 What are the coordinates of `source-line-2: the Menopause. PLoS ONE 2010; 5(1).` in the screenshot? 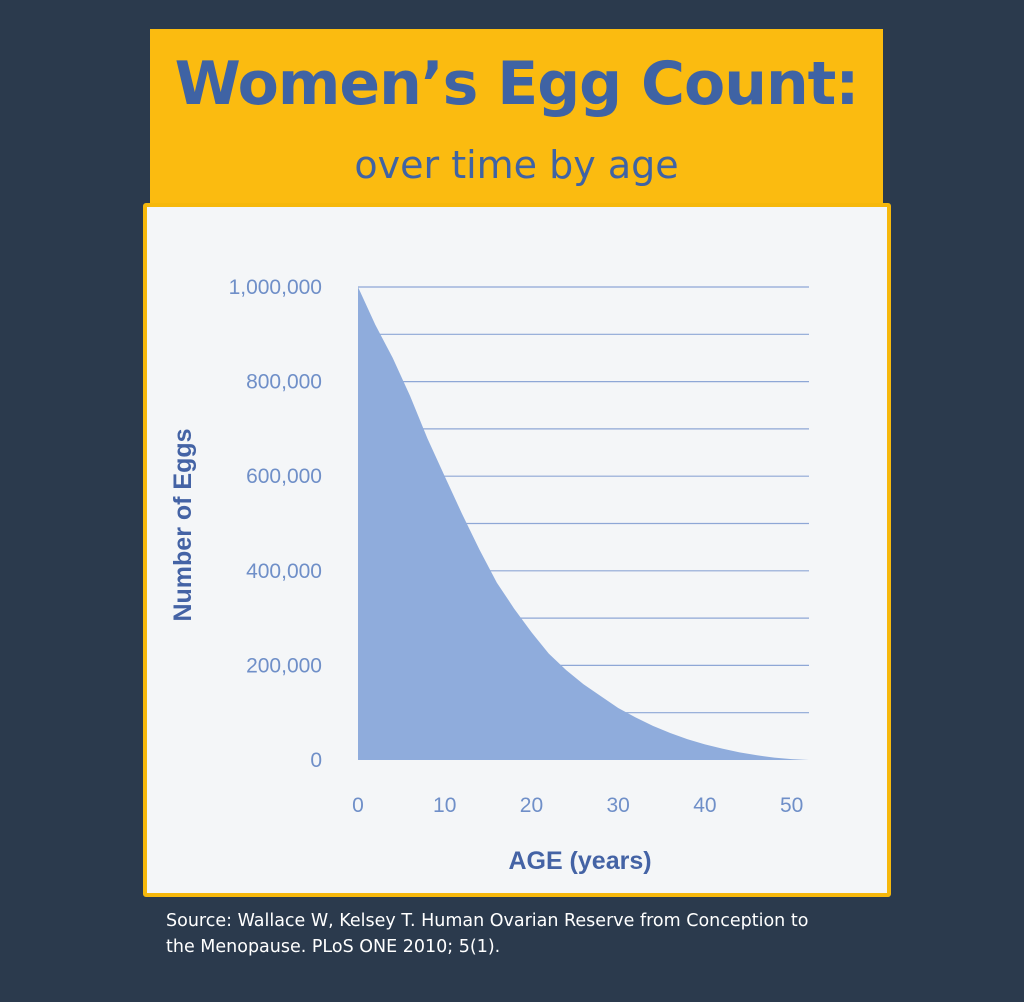 It's located at (333, 947).